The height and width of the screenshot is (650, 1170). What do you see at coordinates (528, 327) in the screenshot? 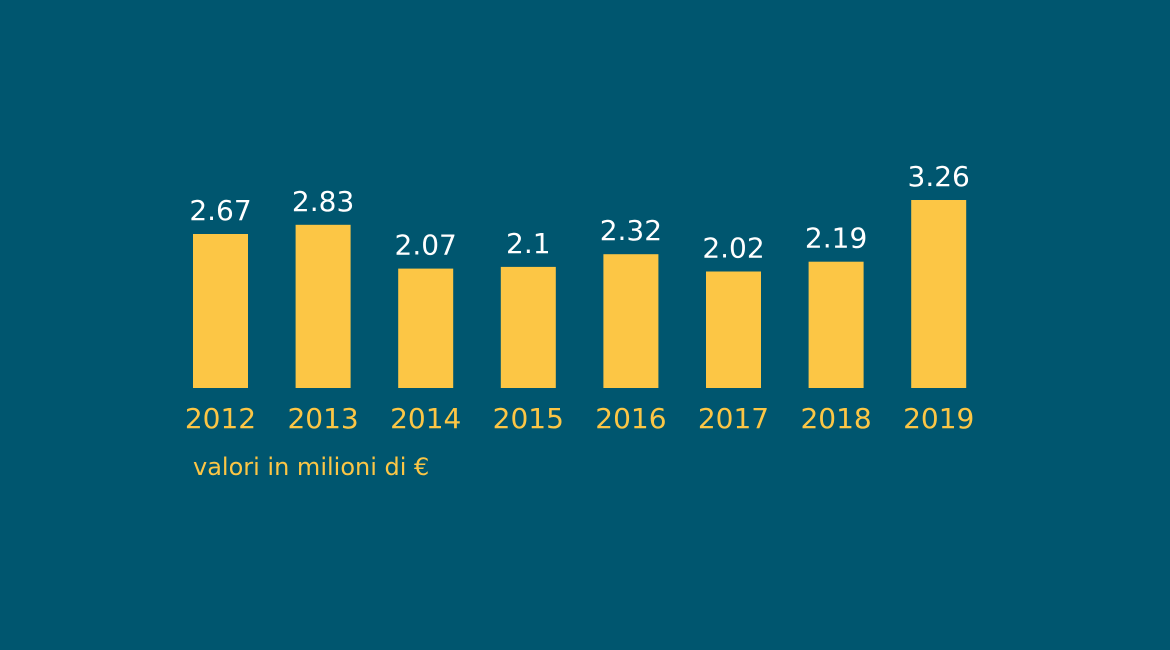
I see `bar-2015` at bounding box center [528, 327].